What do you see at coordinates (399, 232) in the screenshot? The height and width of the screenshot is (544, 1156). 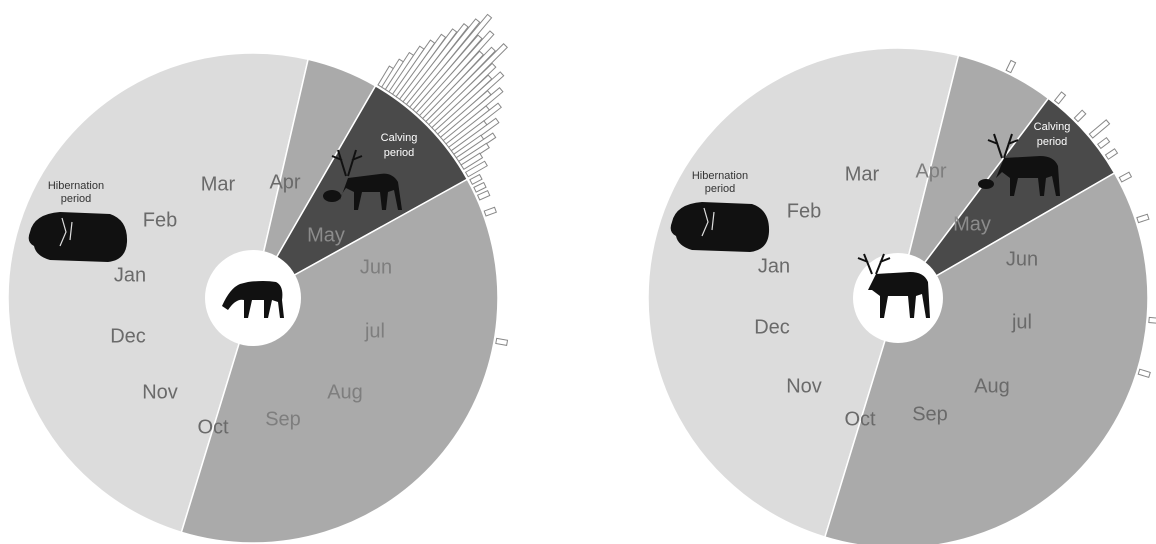 I see `bear-icon` at bounding box center [399, 232].